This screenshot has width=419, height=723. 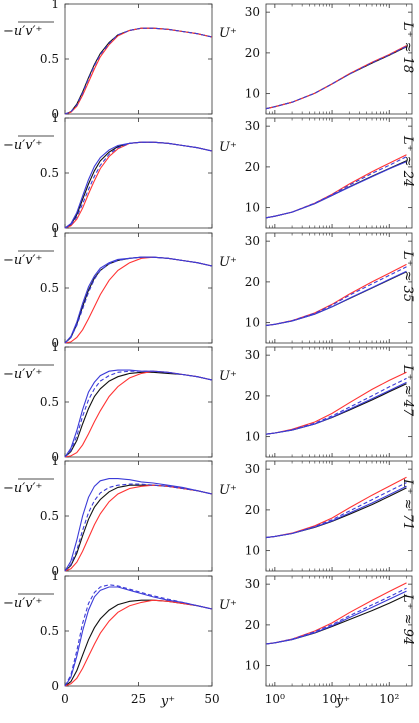 What do you see at coordinates (55, 343) in the screenshot?
I see `left-r3-ytick-label: 0` at bounding box center [55, 343].